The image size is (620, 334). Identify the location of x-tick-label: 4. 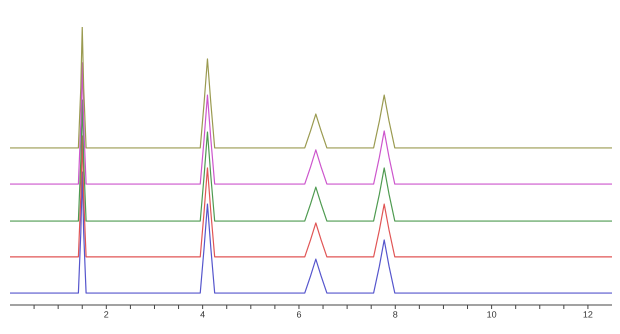
(203, 314).